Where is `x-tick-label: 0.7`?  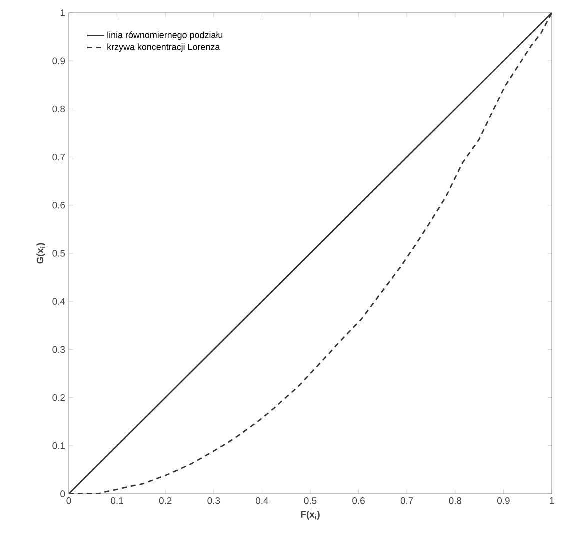
x-tick-label: 0.7 is located at coordinates (407, 501).